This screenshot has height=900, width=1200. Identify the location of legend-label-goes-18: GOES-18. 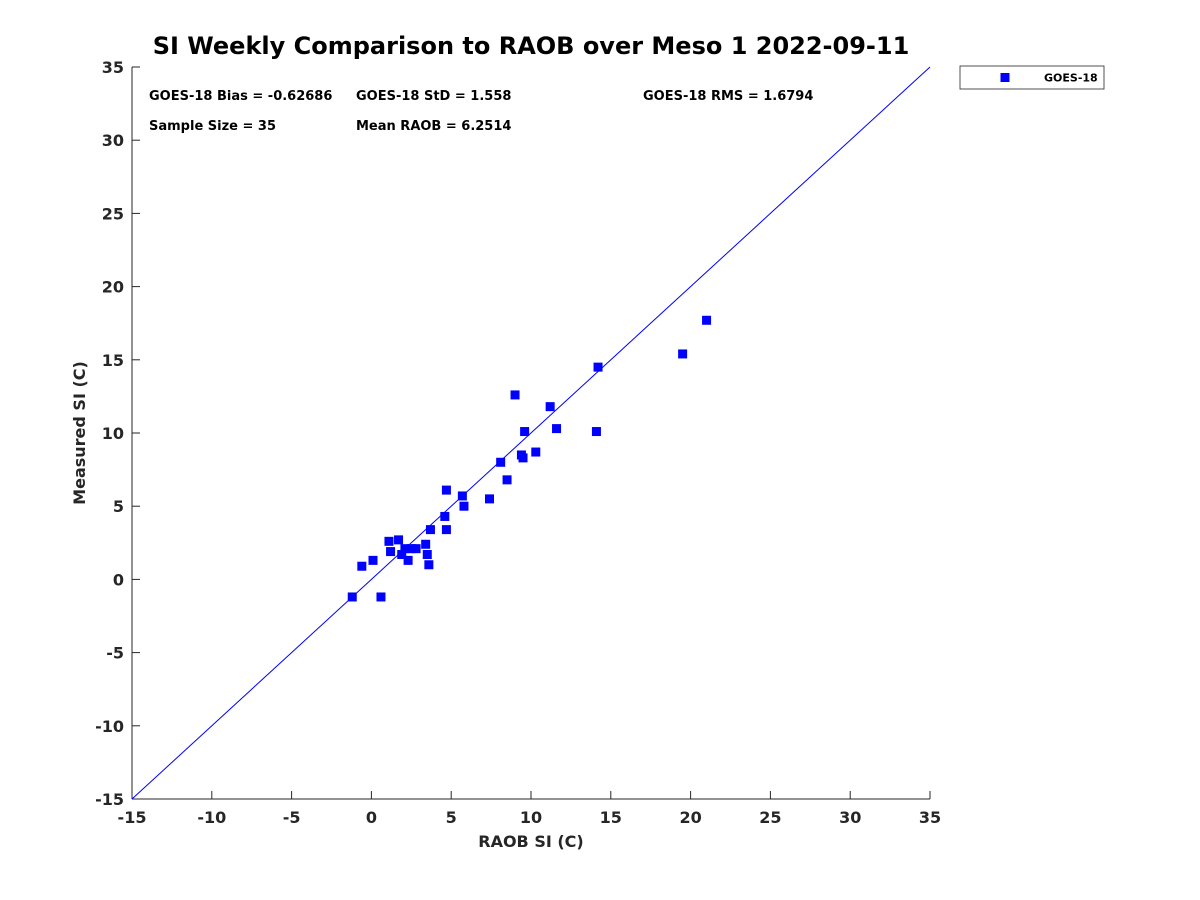
(1071, 78).